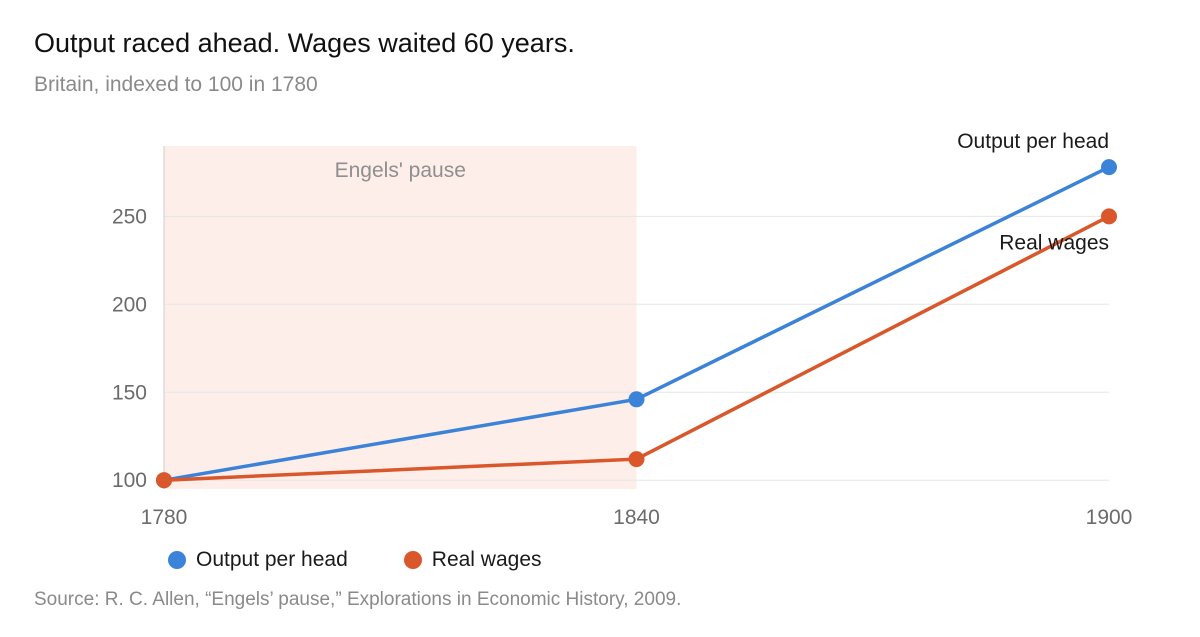 The height and width of the screenshot is (637, 1200). Describe the element at coordinates (164, 517) in the screenshot. I see `x-tick-label: 1780` at that location.